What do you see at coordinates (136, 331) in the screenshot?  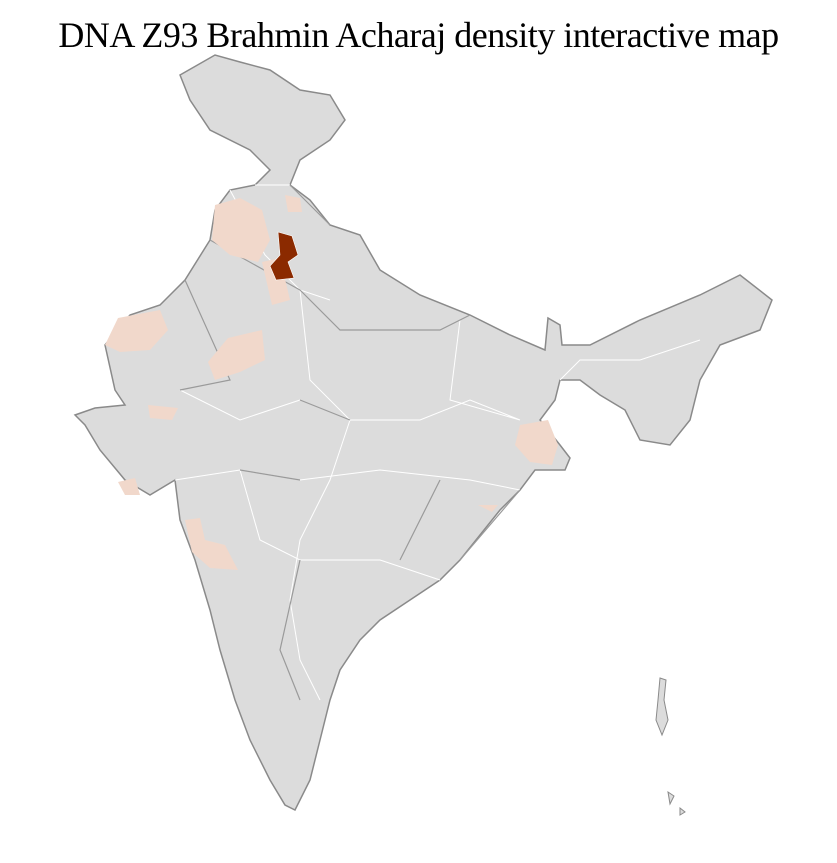 I see `region-west-rajasthan-low` at bounding box center [136, 331].